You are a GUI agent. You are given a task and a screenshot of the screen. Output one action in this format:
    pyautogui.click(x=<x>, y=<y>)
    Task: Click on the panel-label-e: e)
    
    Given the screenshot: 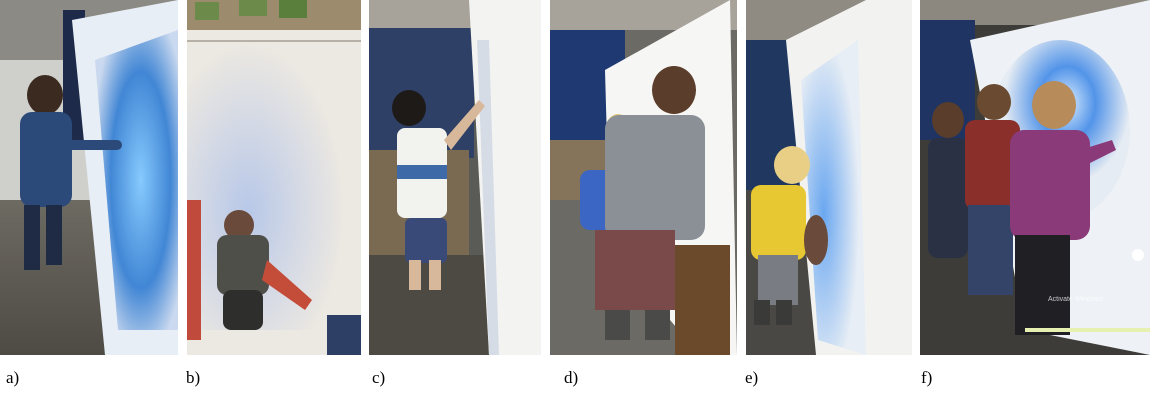 What is the action you would take?
    pyautogui.click(x=752, y=377)
    